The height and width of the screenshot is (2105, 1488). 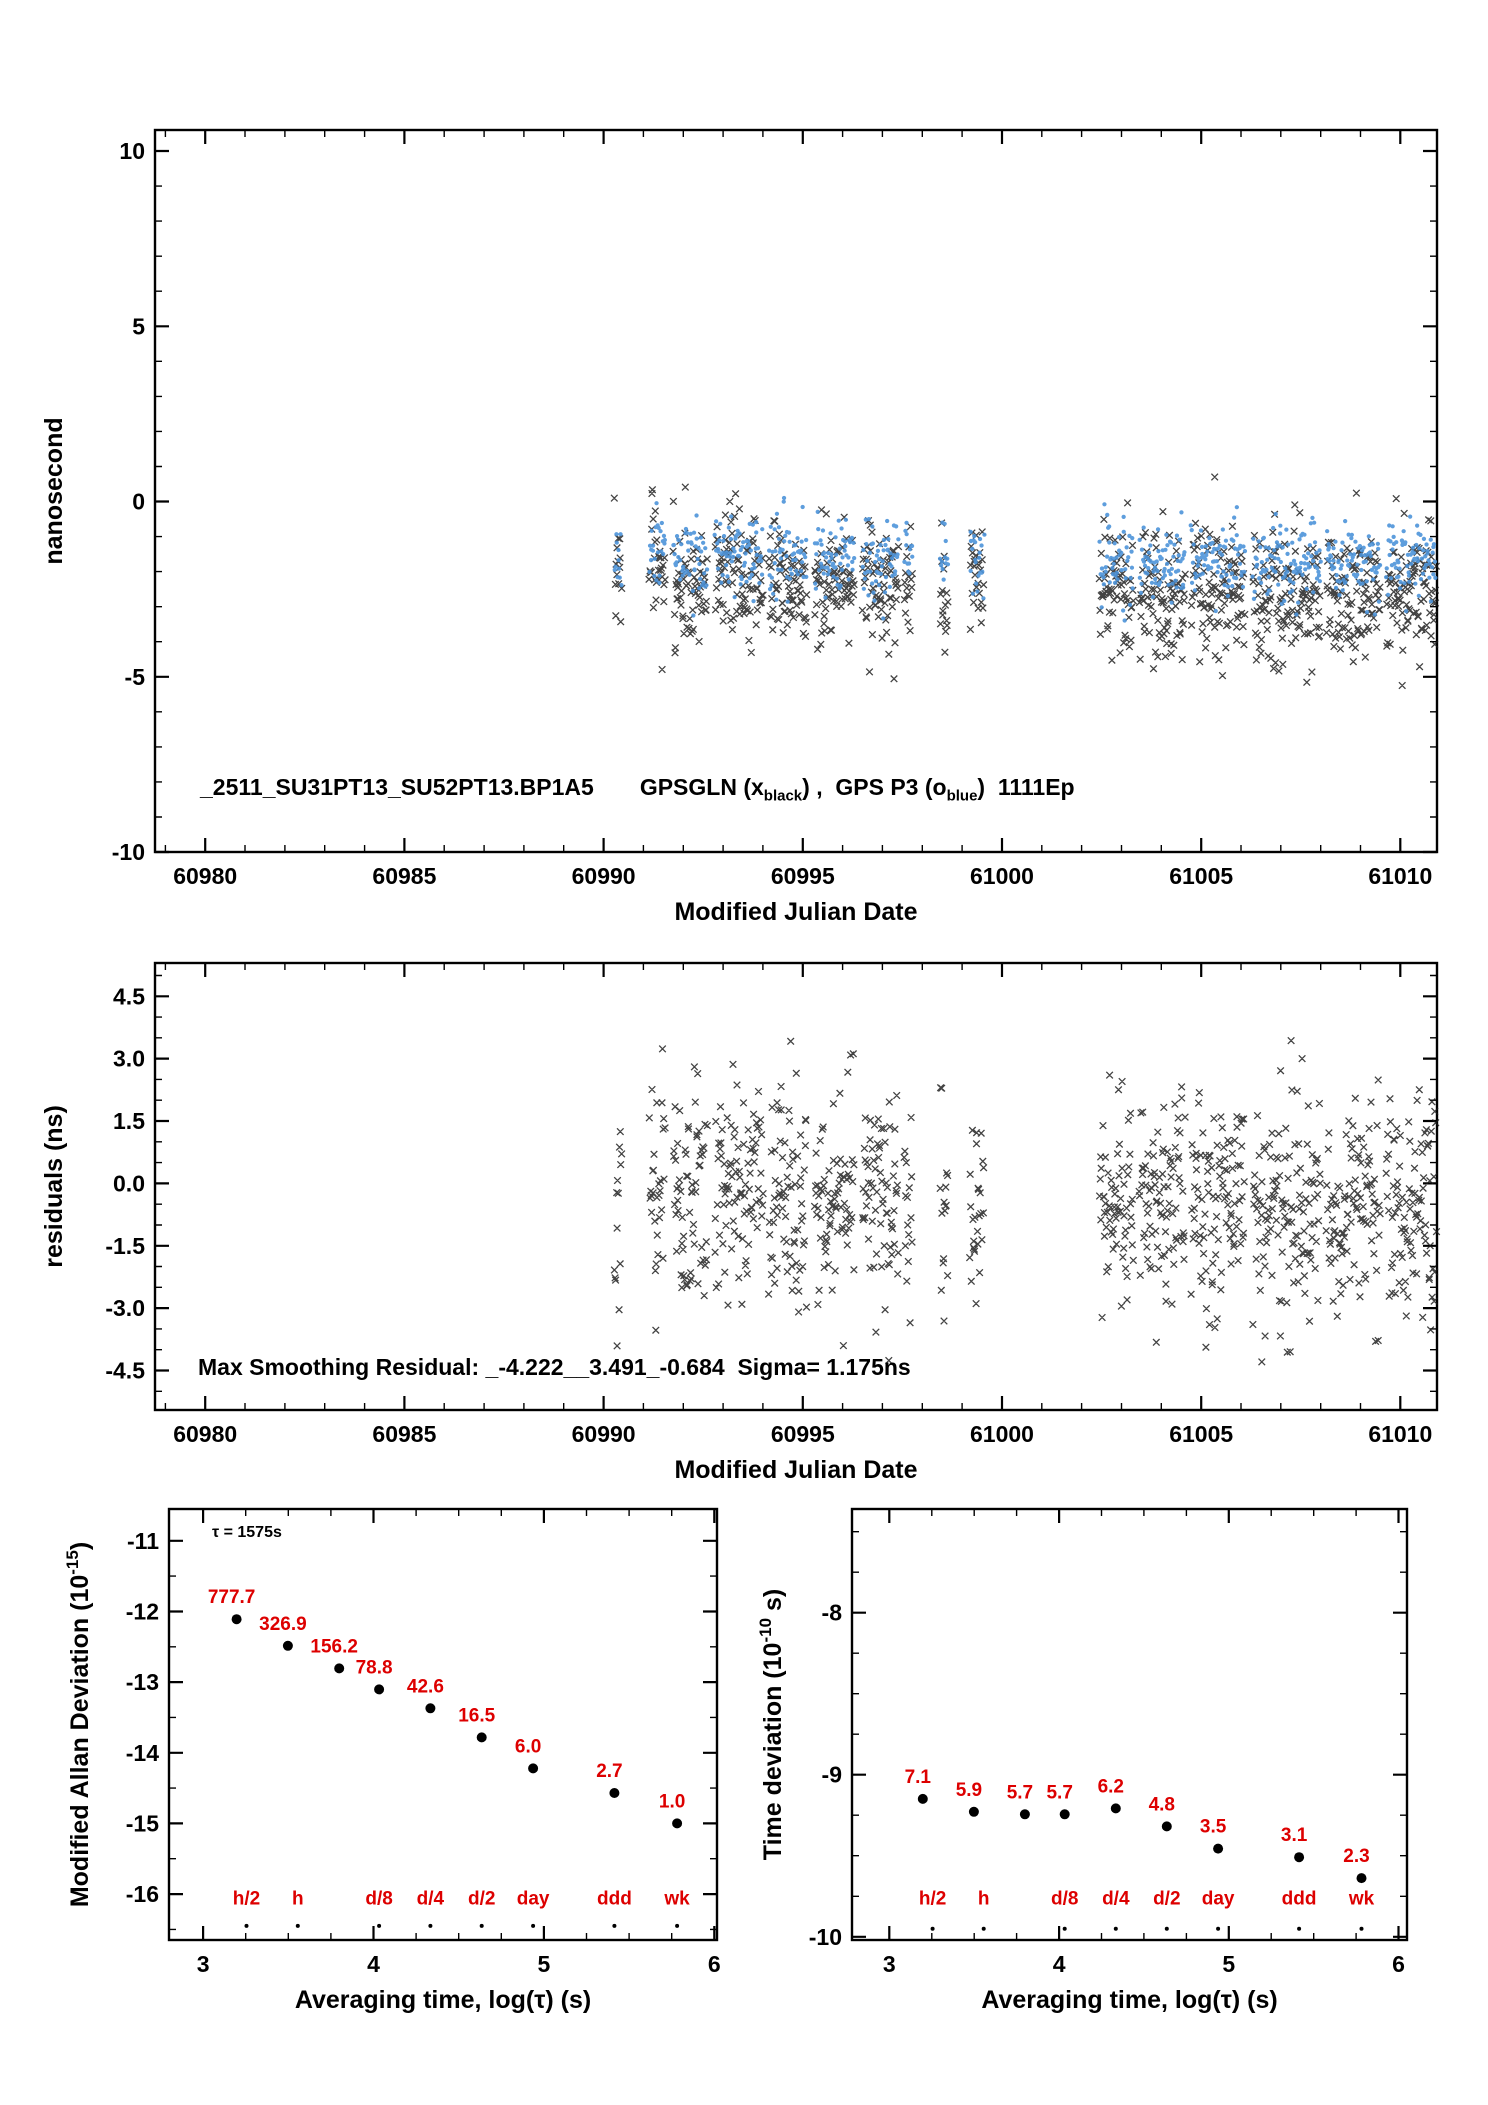 I want to click on x-tick-label: 61010, so click(x=1400, y=1434).